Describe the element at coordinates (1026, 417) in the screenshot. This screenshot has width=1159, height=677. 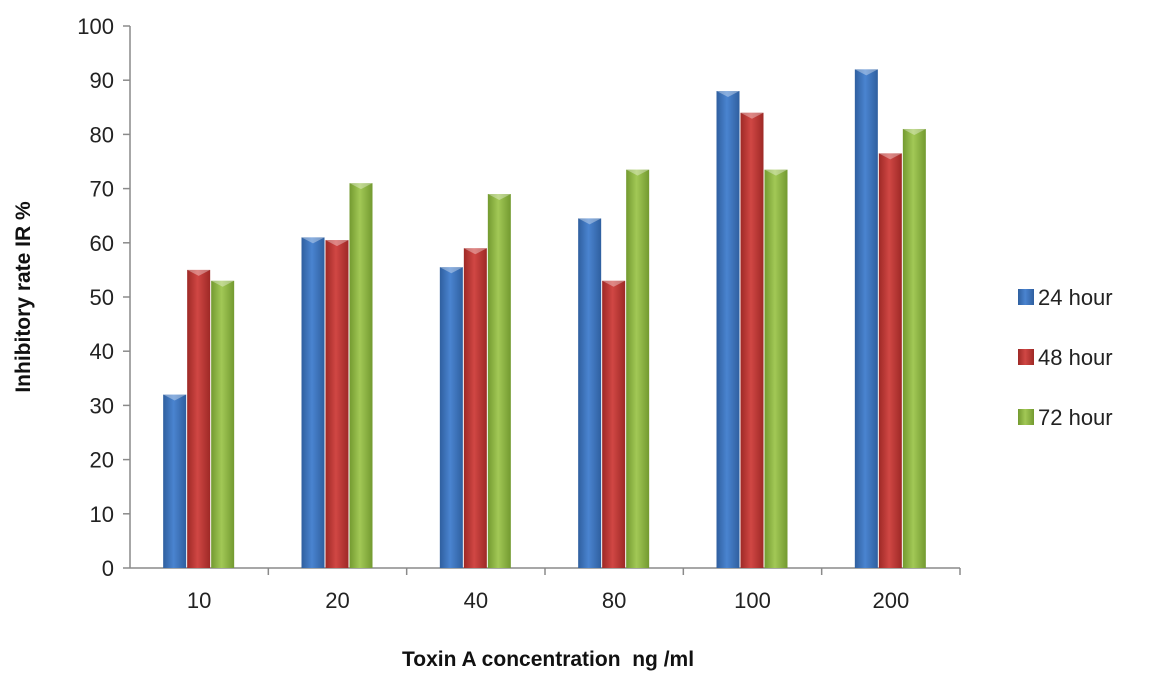
I see `legend-swatch-72-hour` at that location.